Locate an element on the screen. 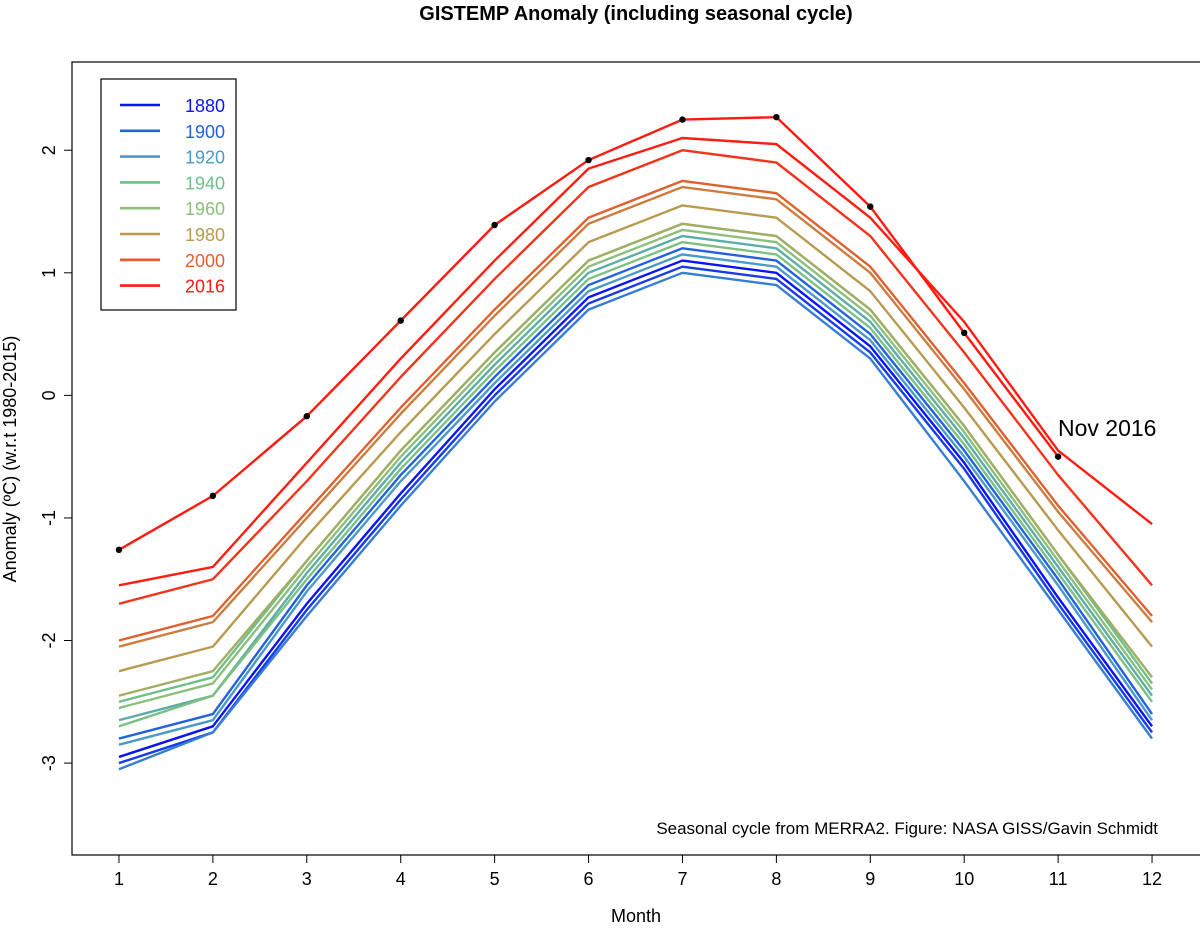  legend-item-1940: 1940 is located at coordinates (172, 183).